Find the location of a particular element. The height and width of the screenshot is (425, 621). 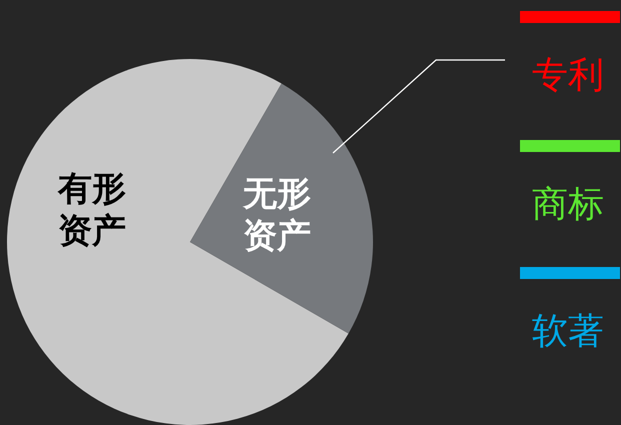

category-label: 专利 is located at coordinates (568, 75).